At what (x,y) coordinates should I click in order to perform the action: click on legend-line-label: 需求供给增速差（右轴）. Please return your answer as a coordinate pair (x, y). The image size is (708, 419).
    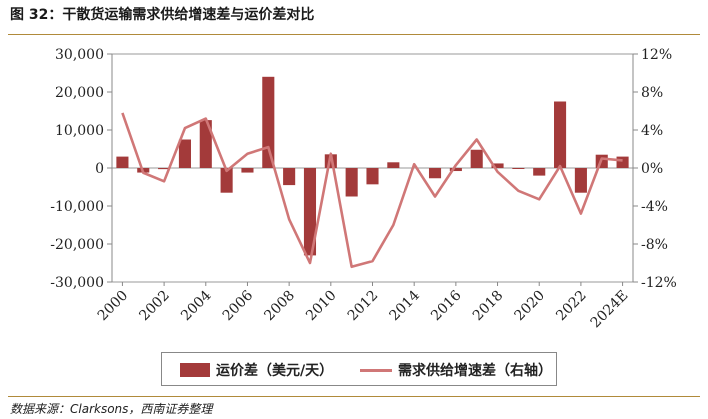
    Looking at the image, I should click on (475, 371).